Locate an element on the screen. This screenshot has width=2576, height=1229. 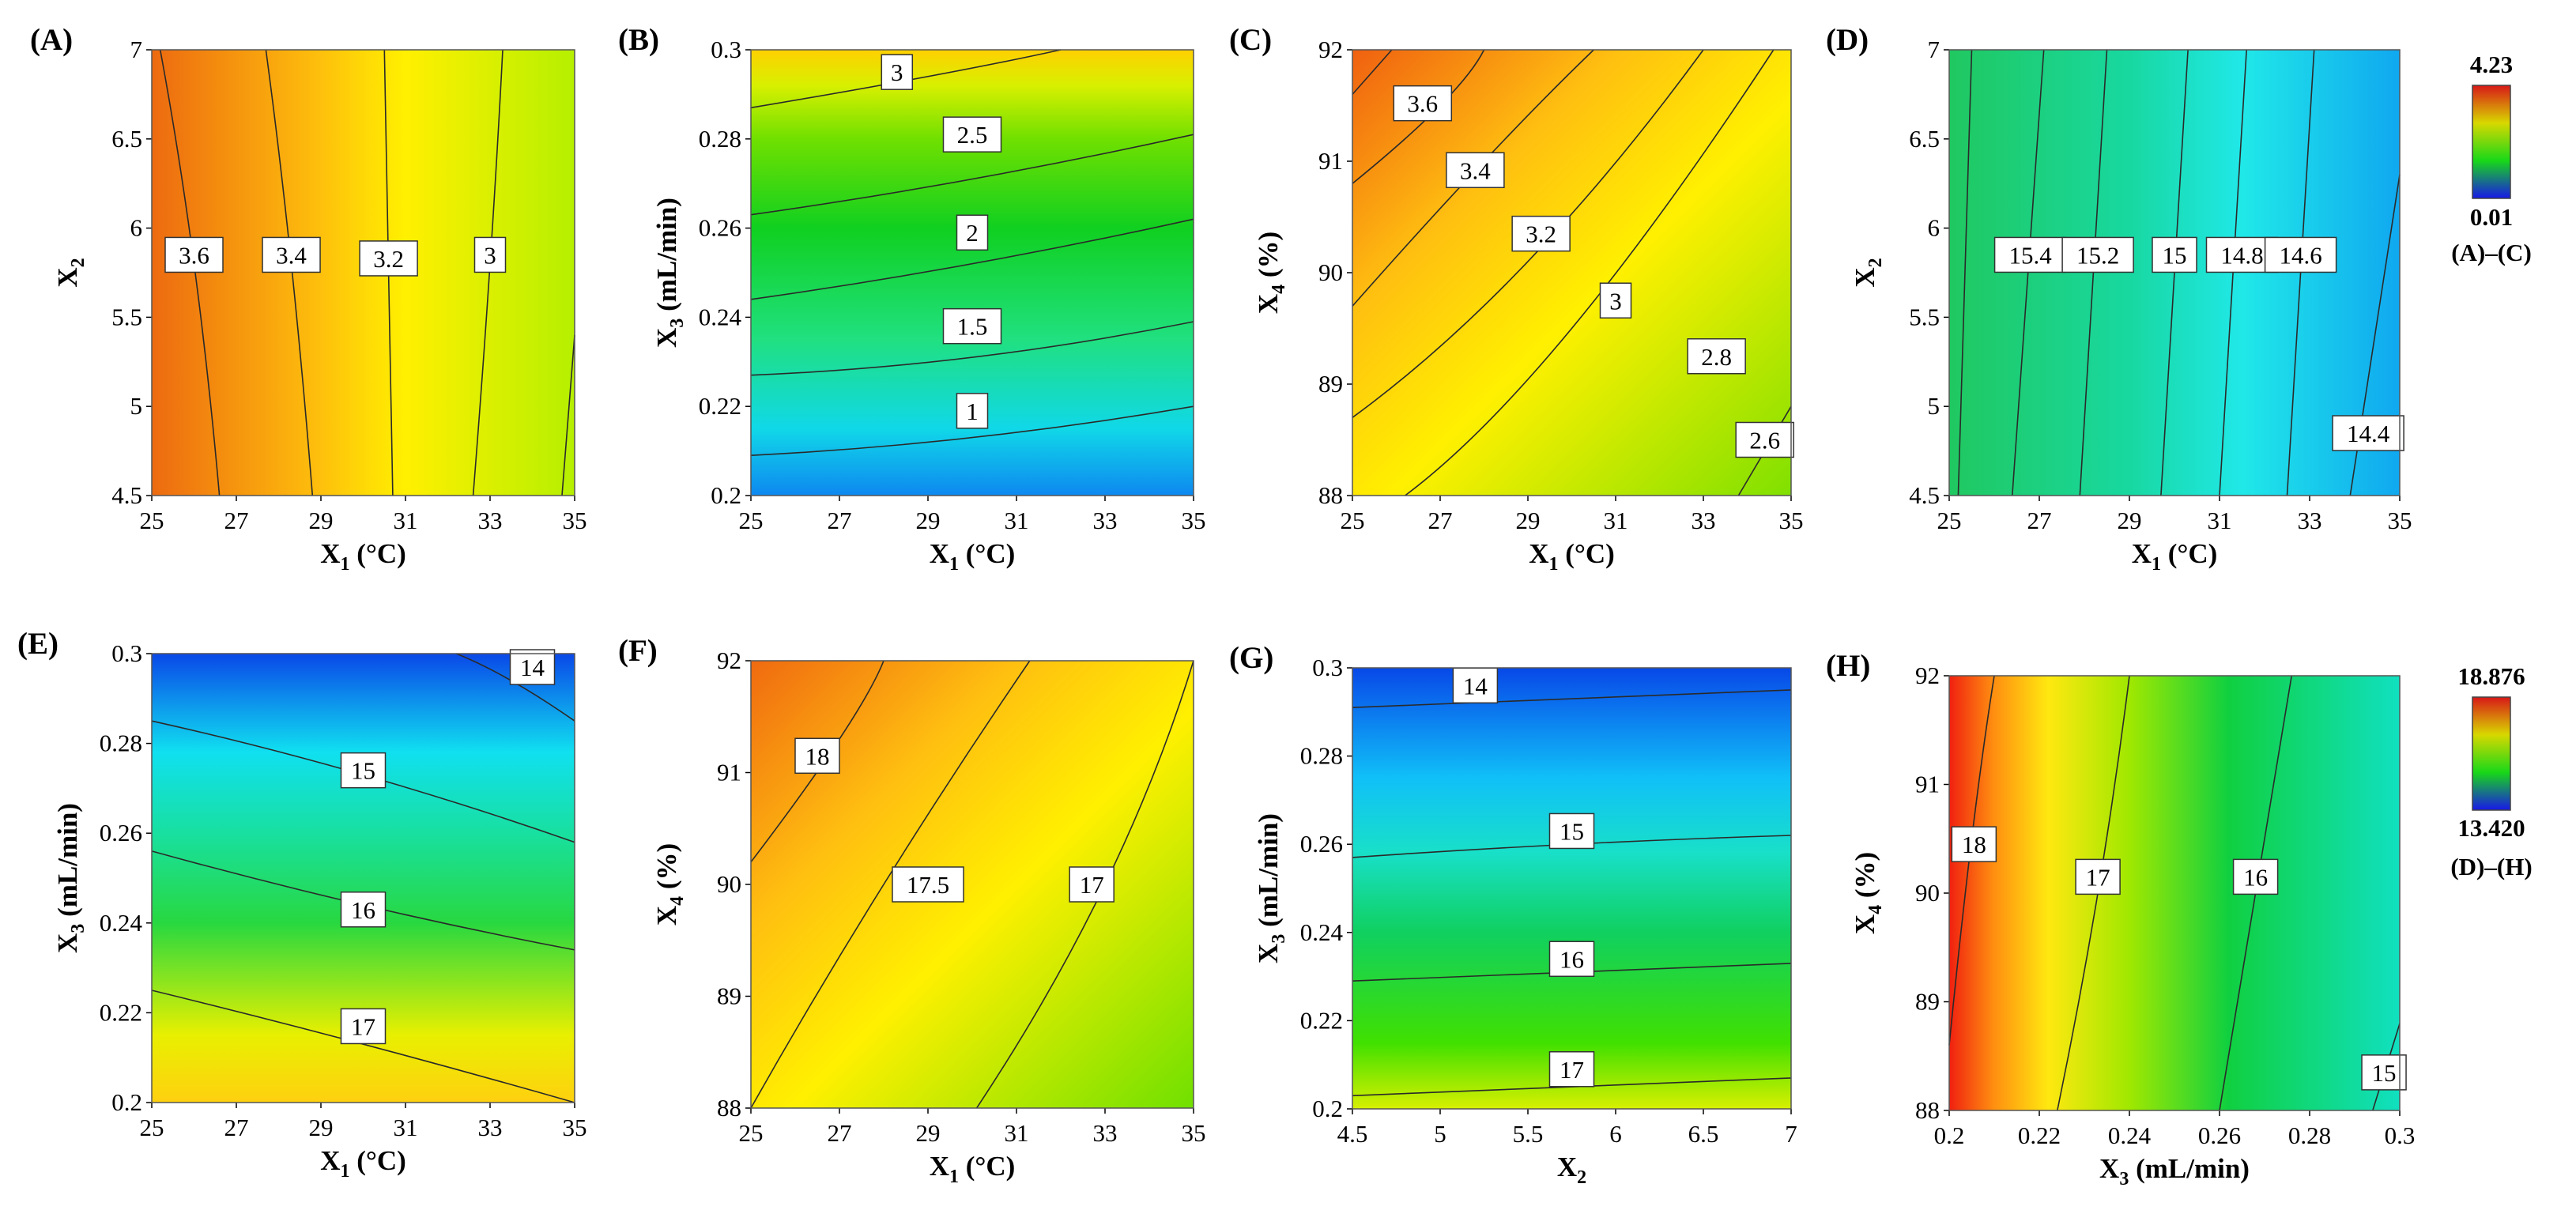
y-tick-label: 6.5 is located at coordinates (126, 139).